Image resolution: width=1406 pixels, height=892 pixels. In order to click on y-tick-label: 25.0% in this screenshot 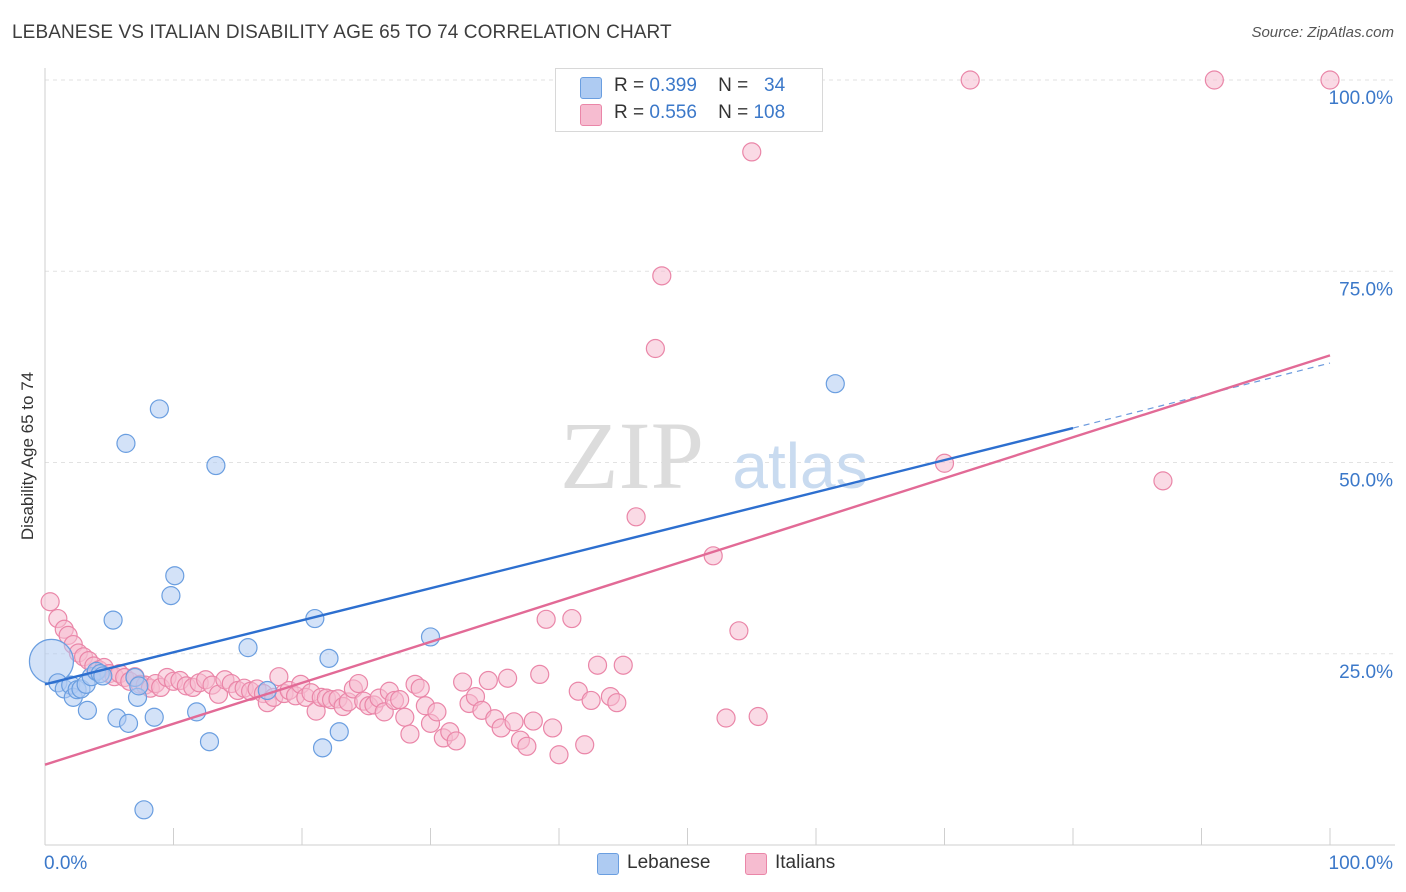, I will do `click(1366, 672)`.